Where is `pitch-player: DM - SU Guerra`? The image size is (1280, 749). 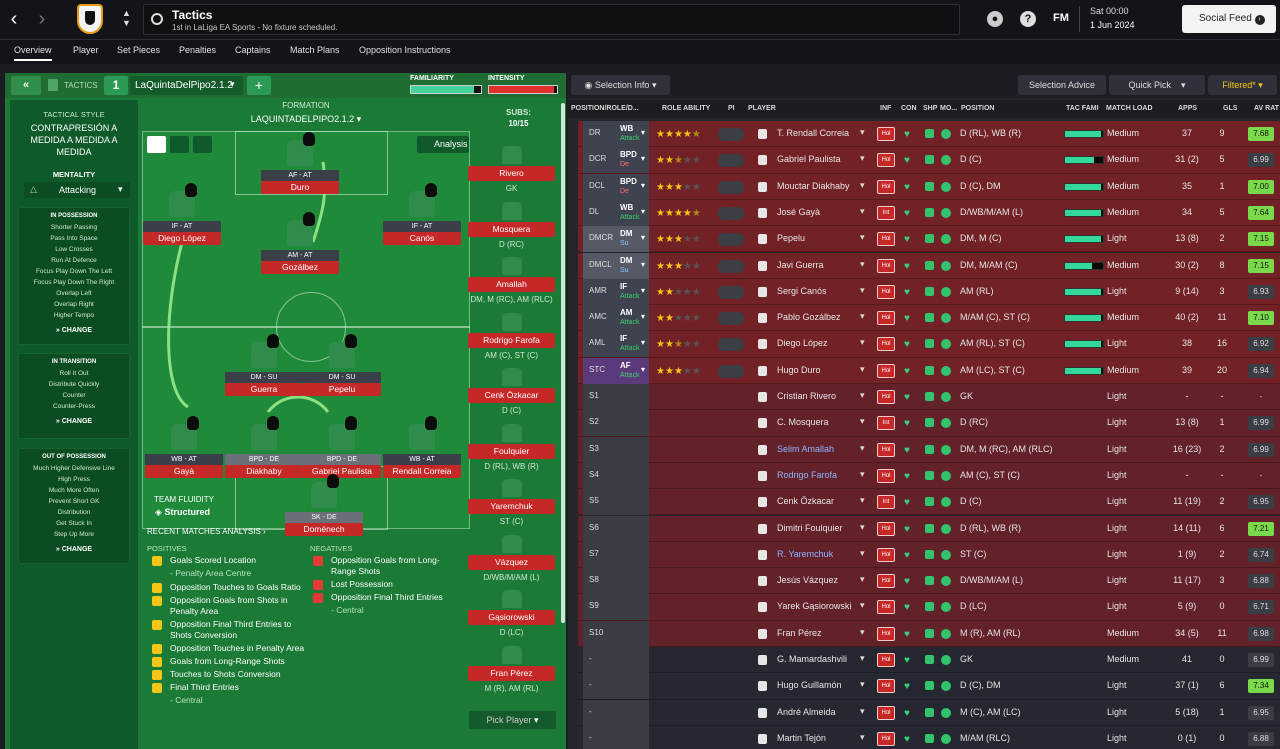
pitch-player: DM - SU Guerra is located at coordinates (264, 365).